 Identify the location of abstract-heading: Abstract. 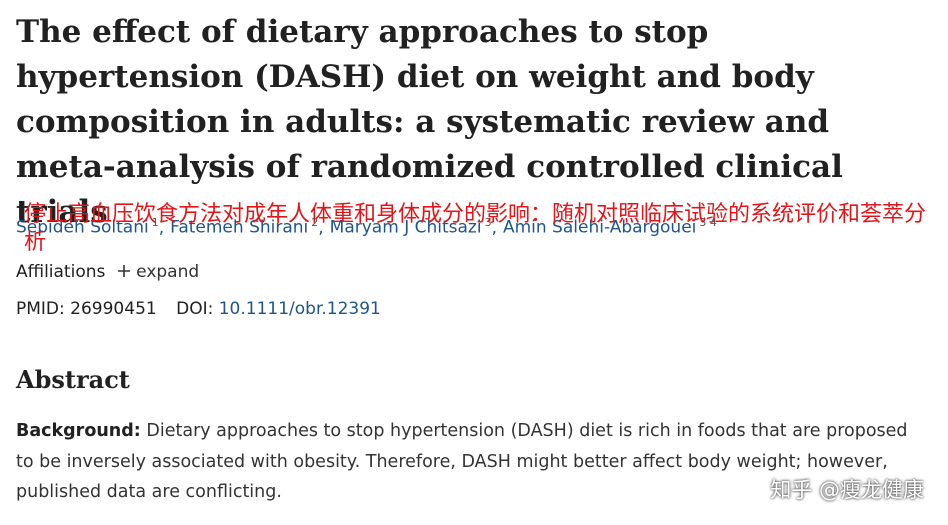
(73, 379).